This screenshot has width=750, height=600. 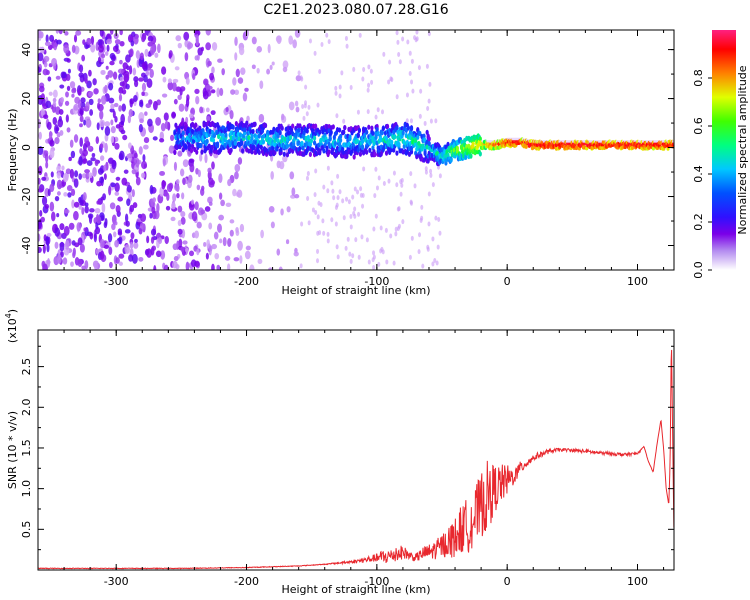 What do you see at coordinates (742, 149) in the screenshot?
I see `colorbar-label: Normalized spectral amplitude` at bounding box center [742, 149].